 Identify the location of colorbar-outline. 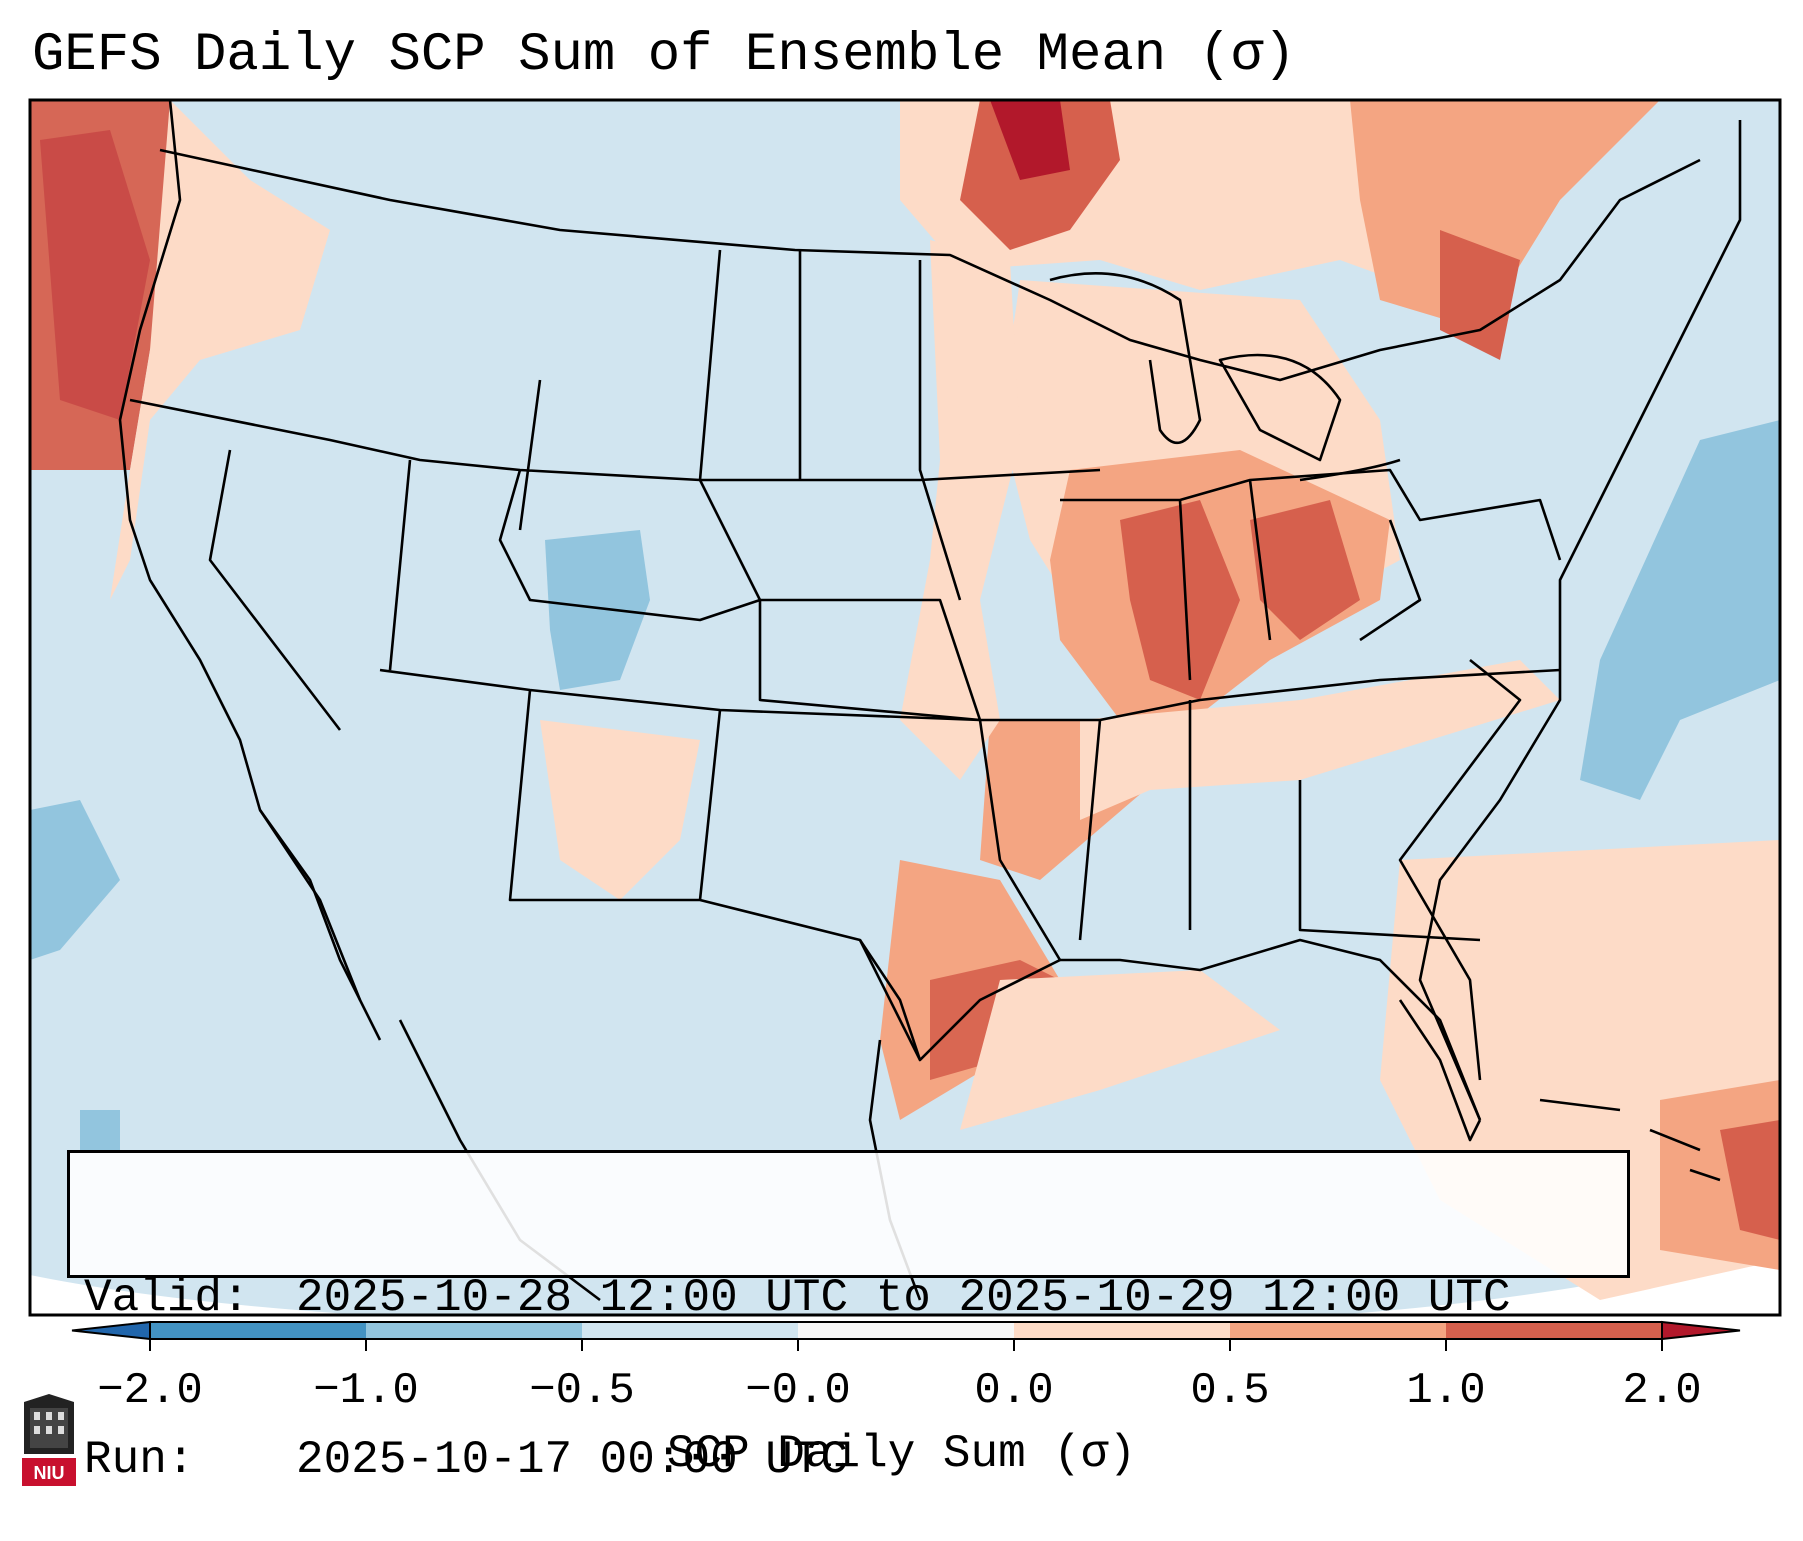
(906, 1330).